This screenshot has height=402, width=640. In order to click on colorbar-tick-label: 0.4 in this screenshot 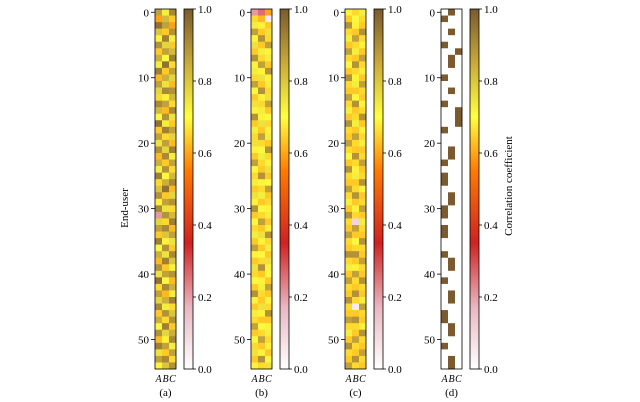, I will do `click(205, 226)`.